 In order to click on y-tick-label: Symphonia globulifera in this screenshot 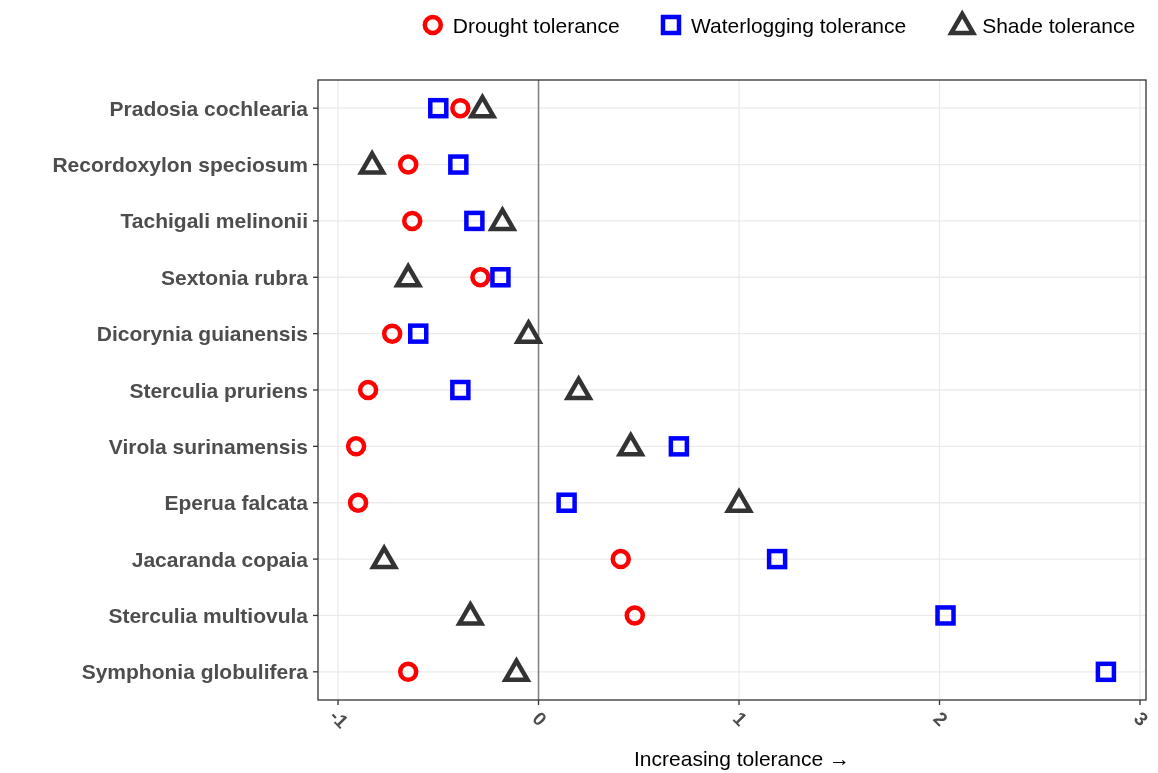, I will do `click(195, 672)`.